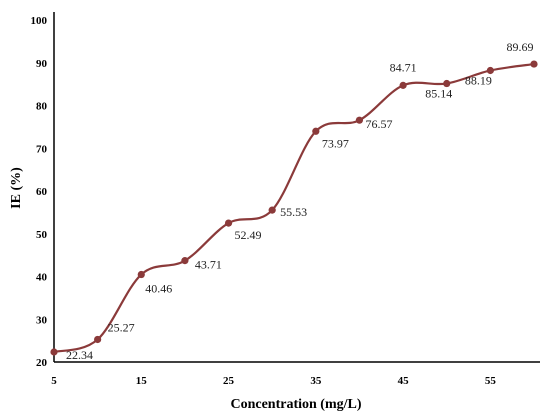  Describe the element at coordinates (42, 149) in the screenshot. I see `y-tick-label: 70` at that location.